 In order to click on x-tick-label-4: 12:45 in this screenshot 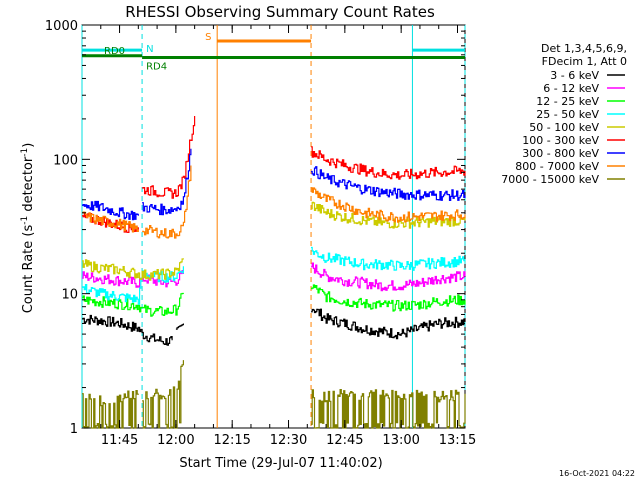, I will do `click(344, 440)`.